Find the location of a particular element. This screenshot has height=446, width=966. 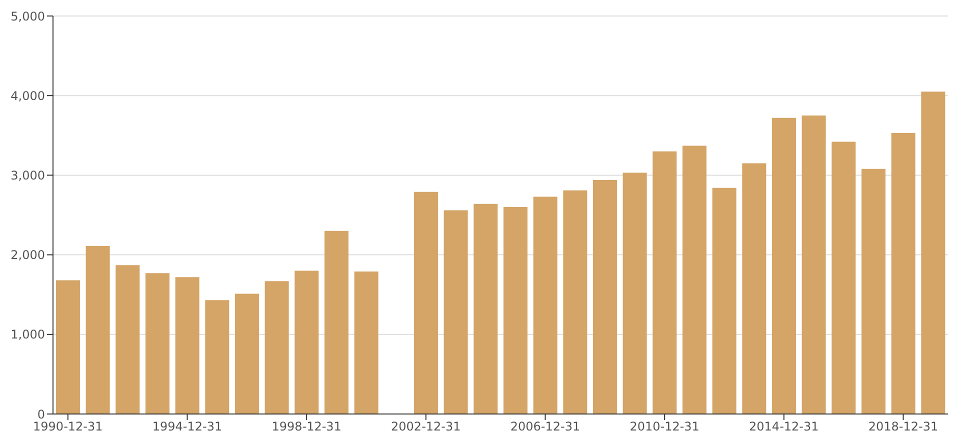

x-tick-label: 1990-12-31 is located at coordinates (68, 427).